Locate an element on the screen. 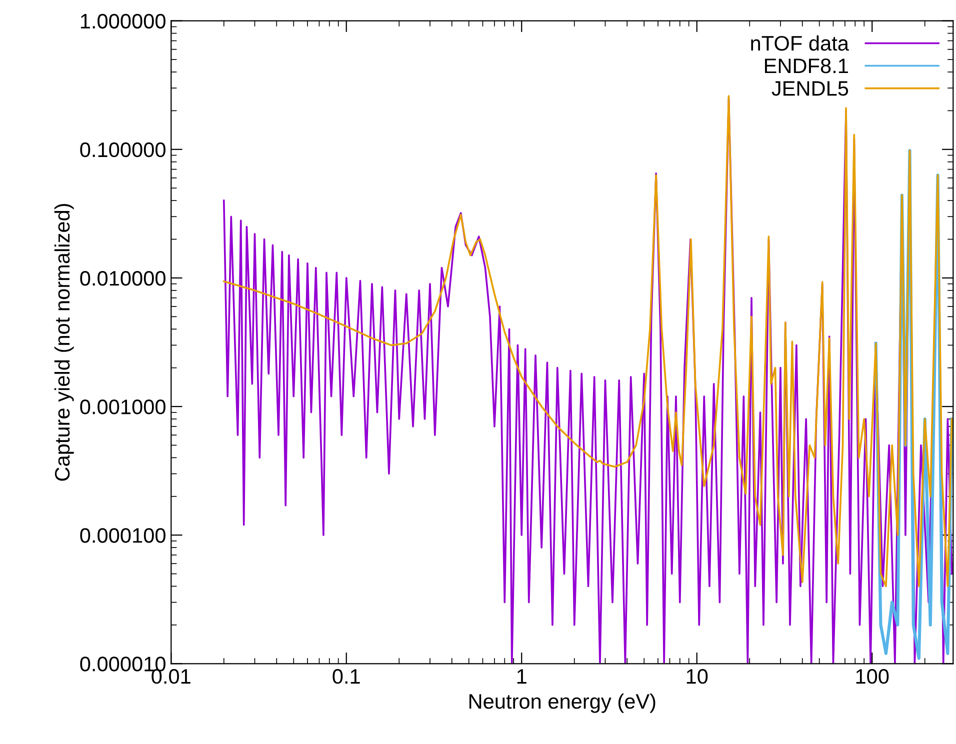 This screenshot has width=956, height=744. legend-label: nTOF data is located at coordinates (800, 43).